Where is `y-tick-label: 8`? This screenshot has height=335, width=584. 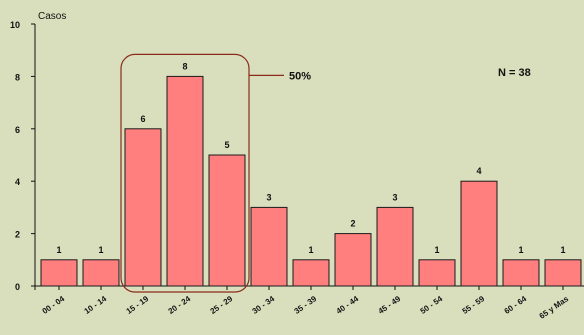 y-tick-label: 8 is located at coordinates (17, 77).